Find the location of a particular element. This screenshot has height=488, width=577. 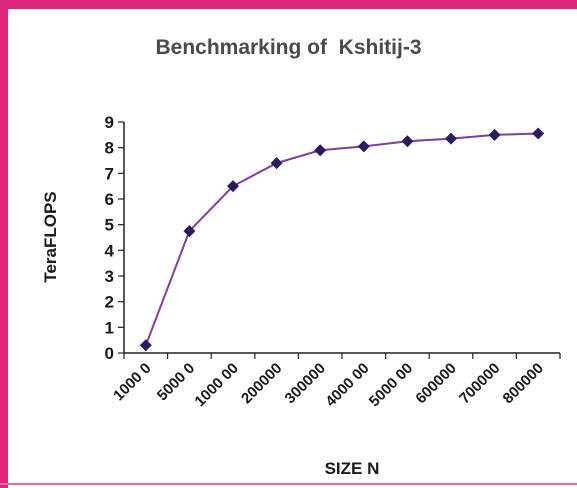

y-tick-label: 4 is located at coordinates (110, 250).